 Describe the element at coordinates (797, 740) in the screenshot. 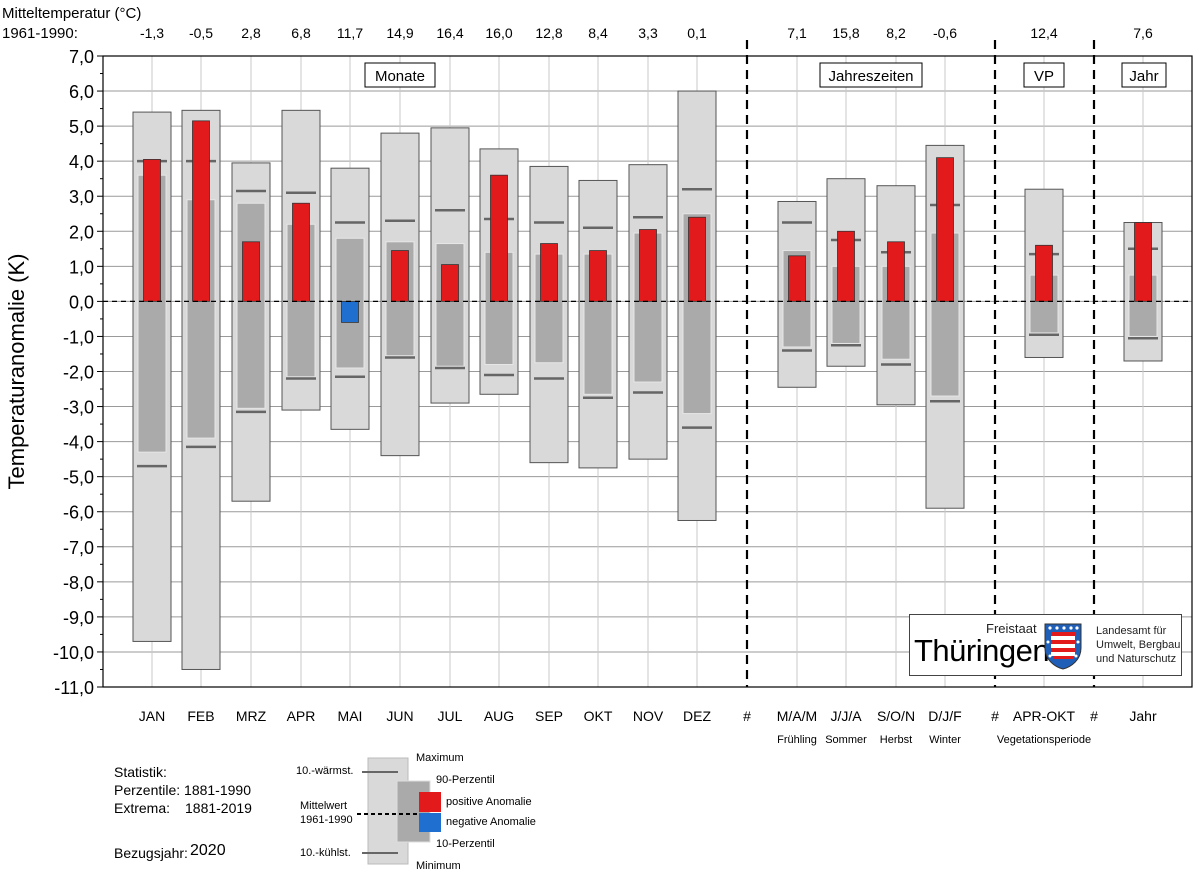

I see `x-sub-label: Frühling` at that location.